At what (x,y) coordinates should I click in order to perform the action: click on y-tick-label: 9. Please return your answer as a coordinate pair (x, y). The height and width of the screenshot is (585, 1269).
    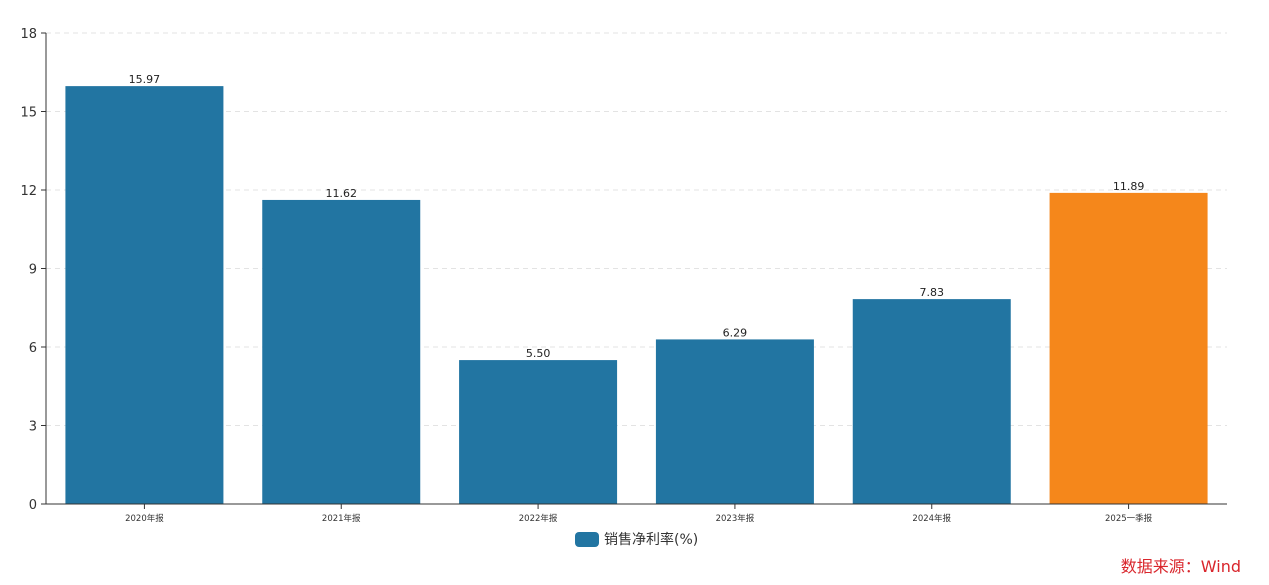
    Looking at the image, I should click on (33, 270).